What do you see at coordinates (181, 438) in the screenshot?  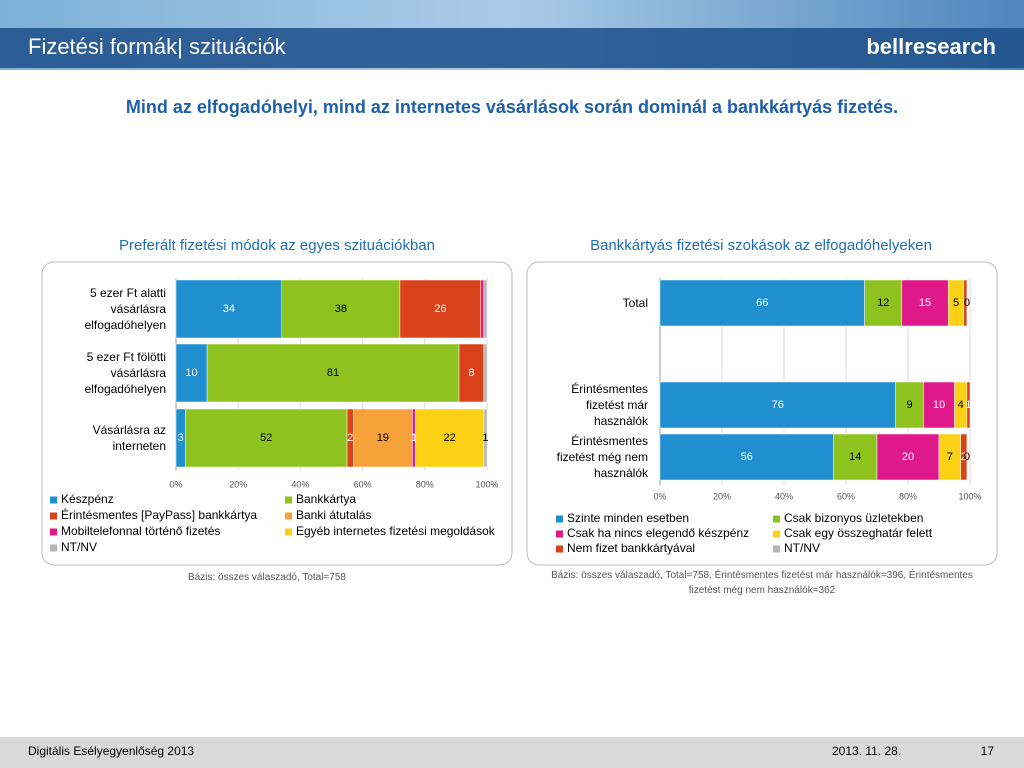 I see `value-label: 3` at bounding box center [181, 438].